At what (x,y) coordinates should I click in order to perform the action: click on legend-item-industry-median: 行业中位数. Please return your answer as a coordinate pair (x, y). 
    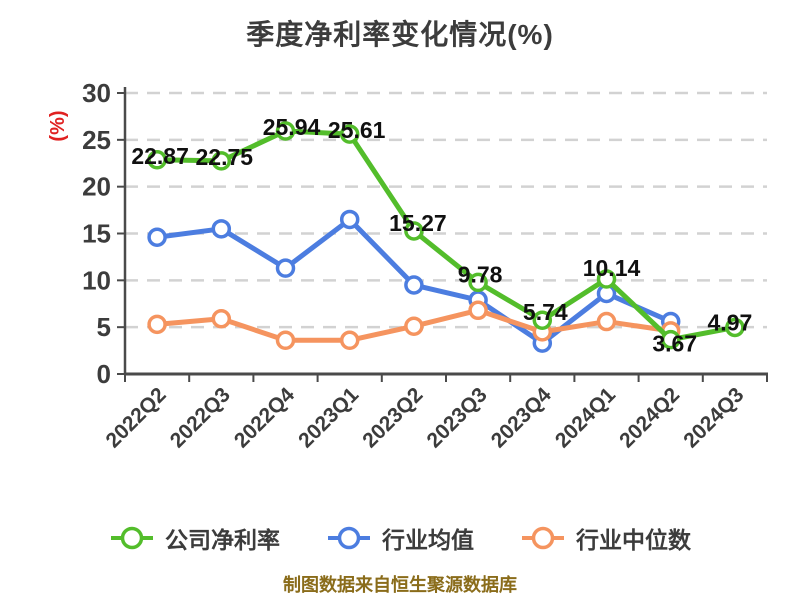
    Looking at the image, I should click on (605, 538).